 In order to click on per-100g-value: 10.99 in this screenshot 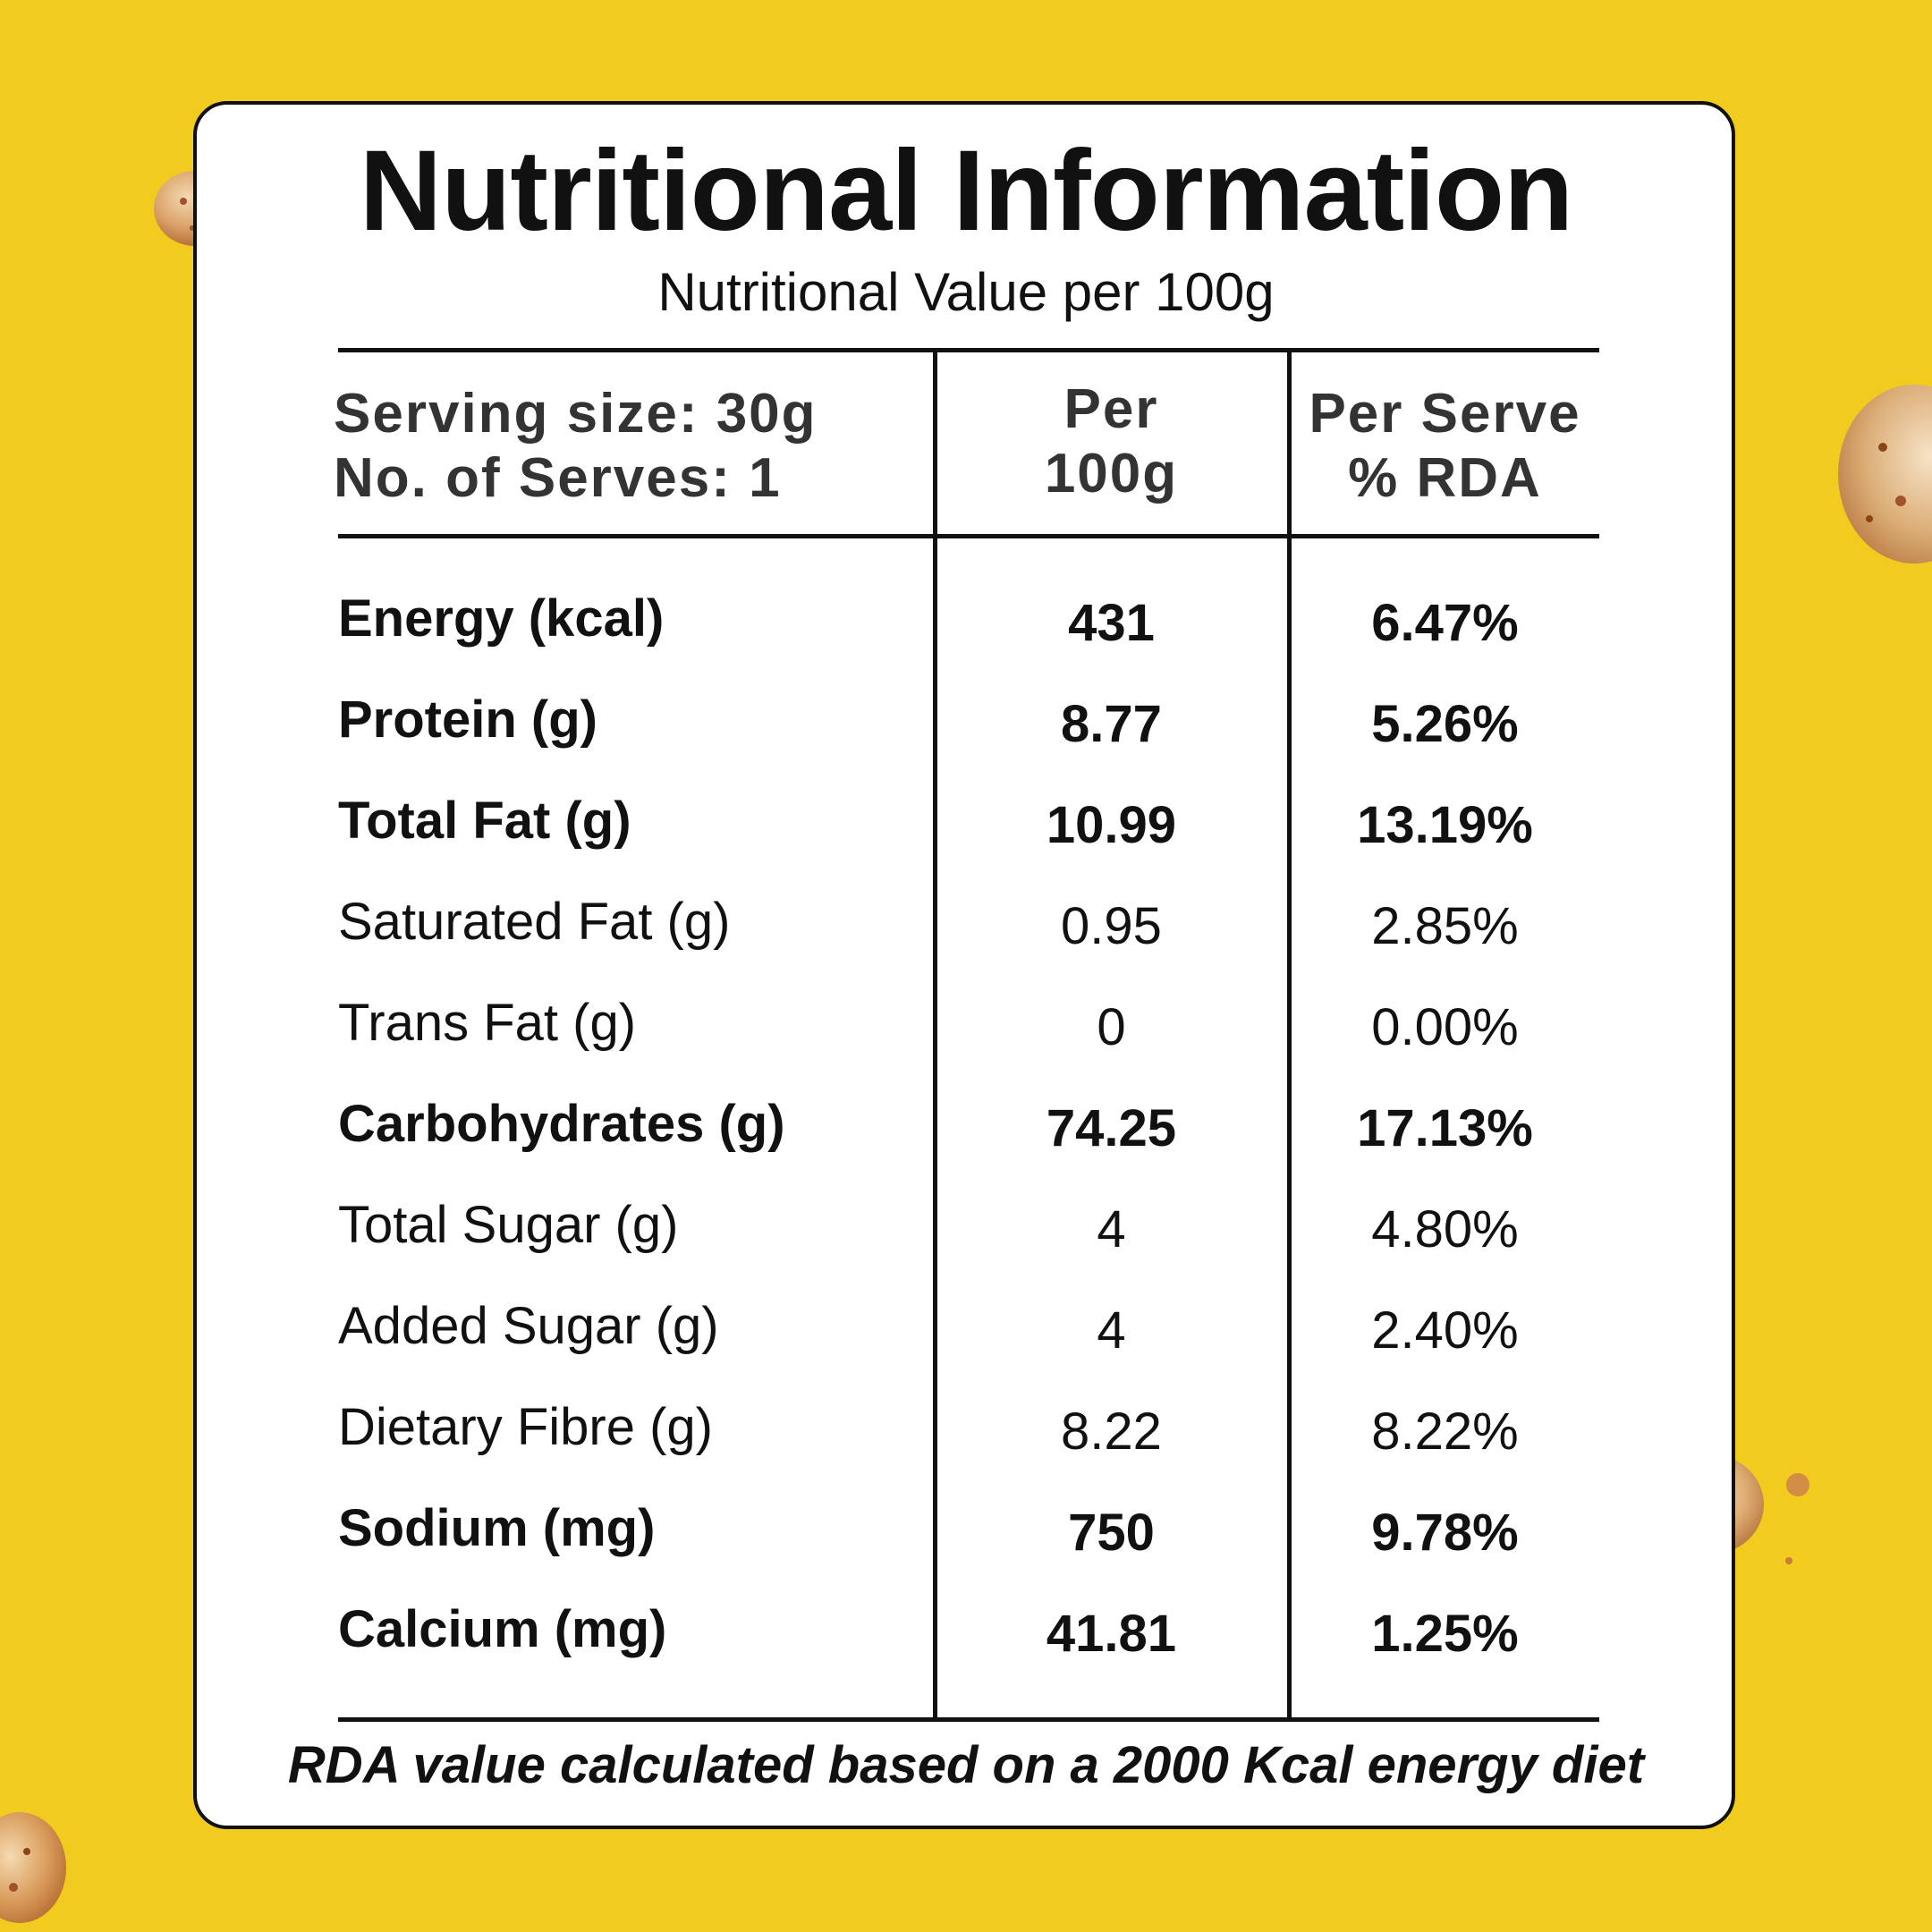, I will do `click(1111, 825)`.